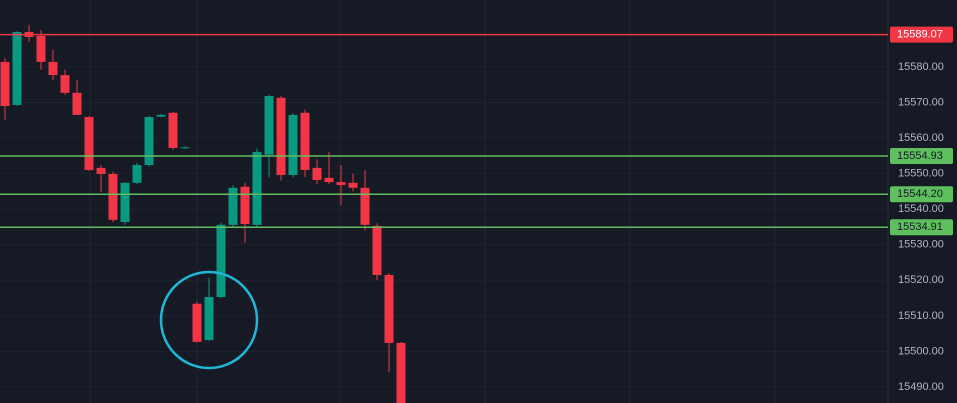  I want to click on y-tick-label: 15530.00, so click(921, 245).